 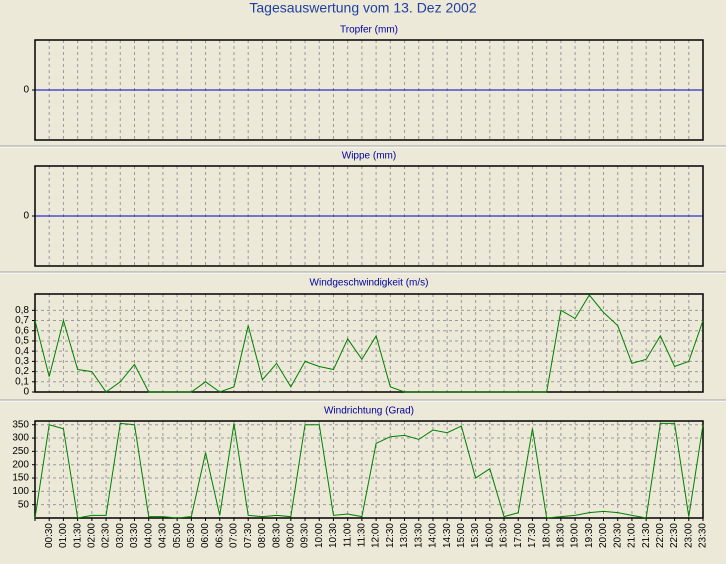 I want to click on x-tick-label: 07:30, so click(x=248, y=535).